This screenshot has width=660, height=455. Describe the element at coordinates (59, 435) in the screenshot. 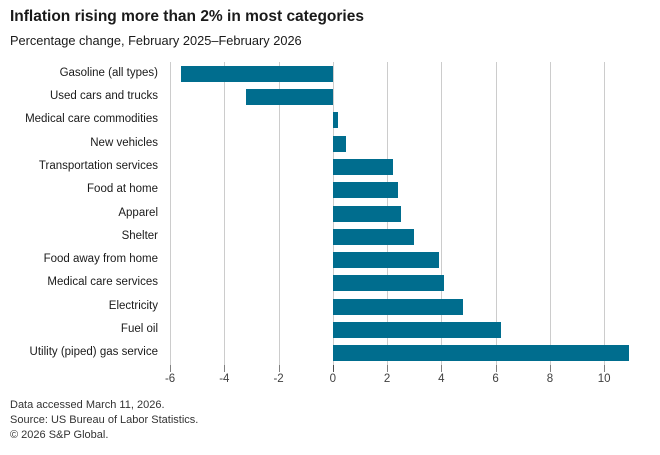

I see `footer-copyright: © 2026 S&P Global.` at that location.